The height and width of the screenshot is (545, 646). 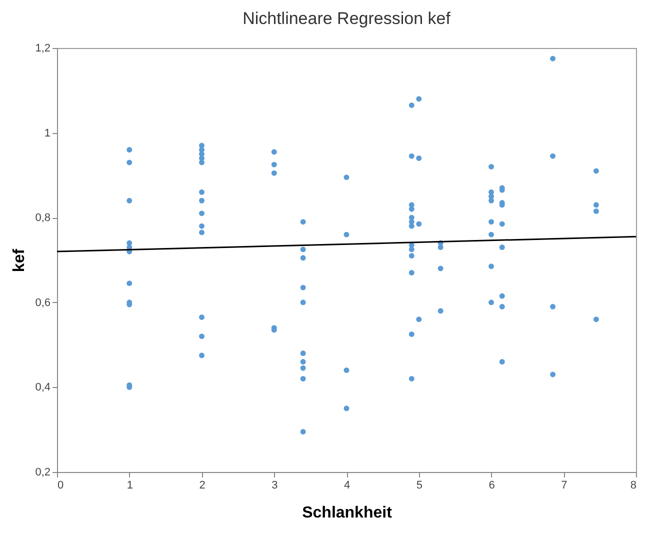 What do you see at coordinates (347, 486) in the screenshot?
I see `x-tick-label: 4` at bounding box center [347, 486].